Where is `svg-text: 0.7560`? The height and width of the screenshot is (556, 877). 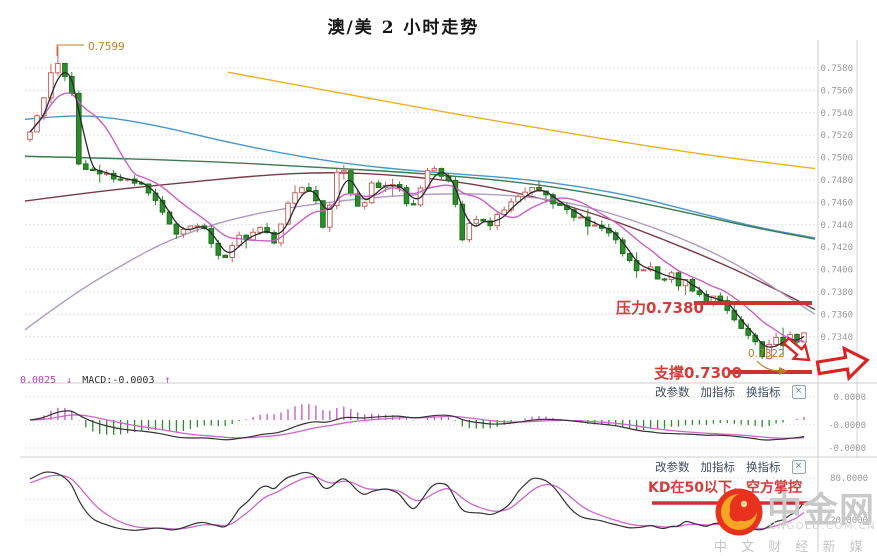
svg-text: 0.7560 is located at coordinates (836, 91).